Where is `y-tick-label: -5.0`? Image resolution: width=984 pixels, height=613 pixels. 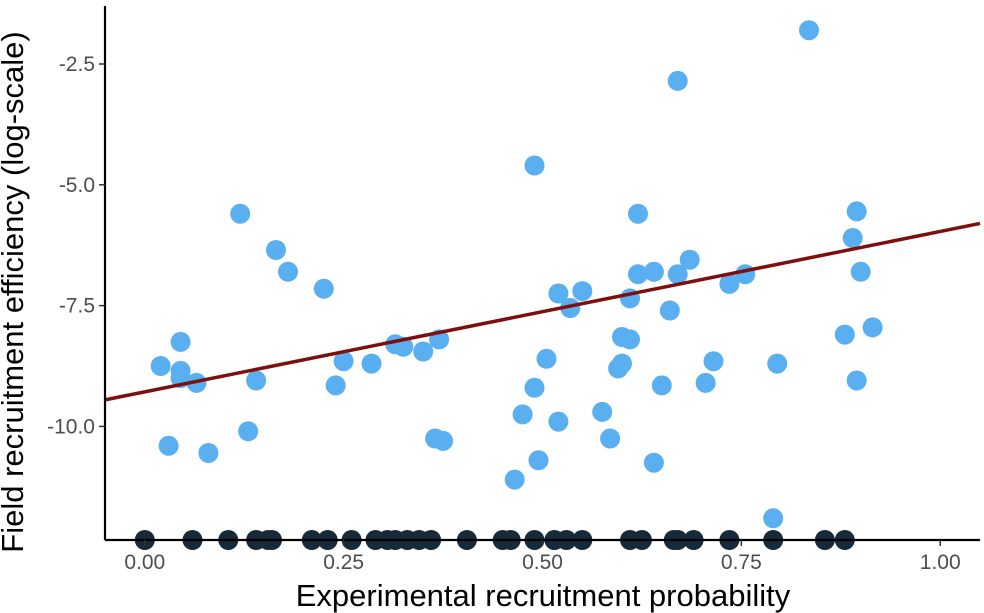
y-tick-label: -5.0 is located at coordinates (77, 185).